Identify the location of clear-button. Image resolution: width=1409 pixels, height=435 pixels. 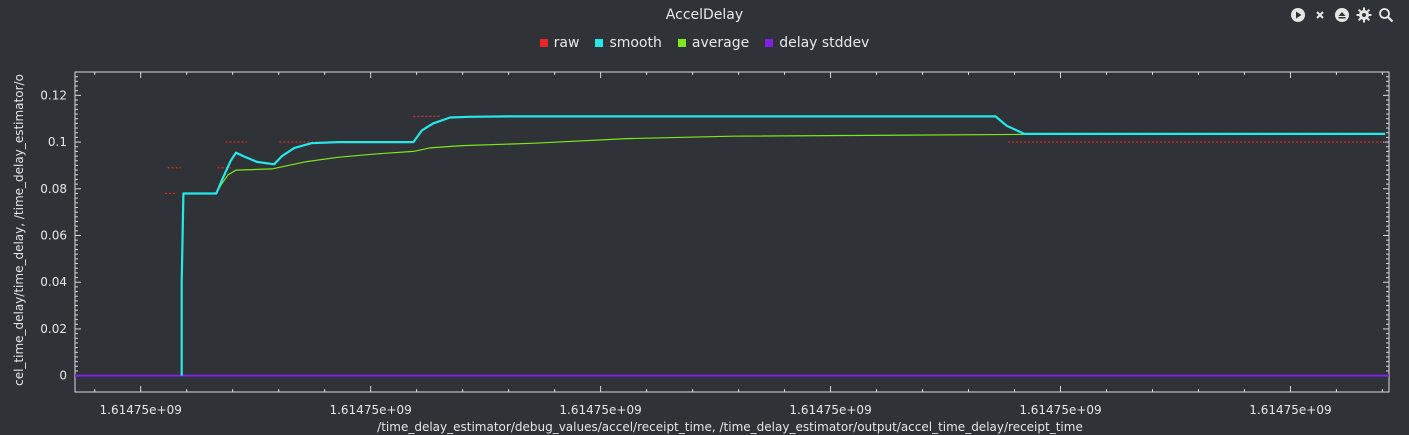
(1320, 15).